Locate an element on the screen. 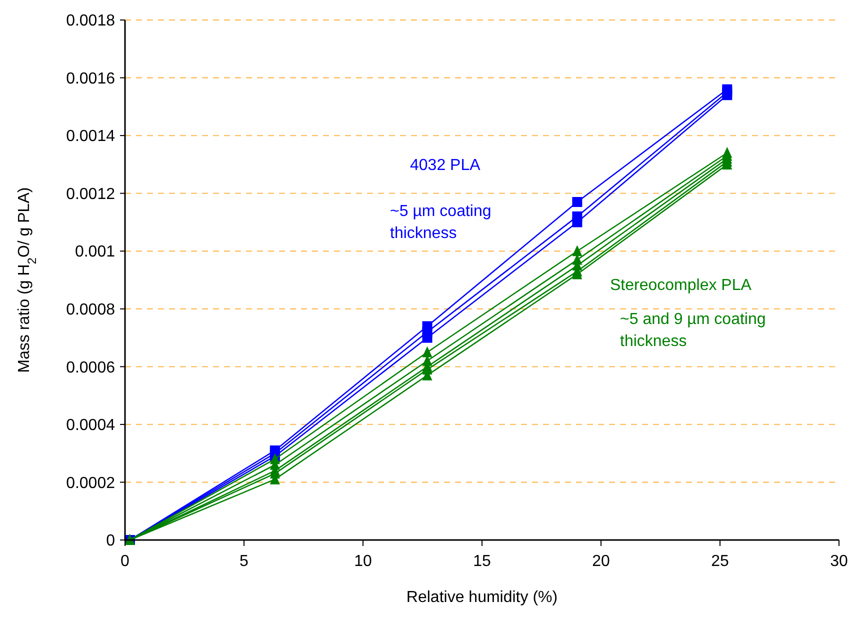 The height and width of the screenshot is (620, 867). x-tick-label: 25 is located at coordinates (720, 561).